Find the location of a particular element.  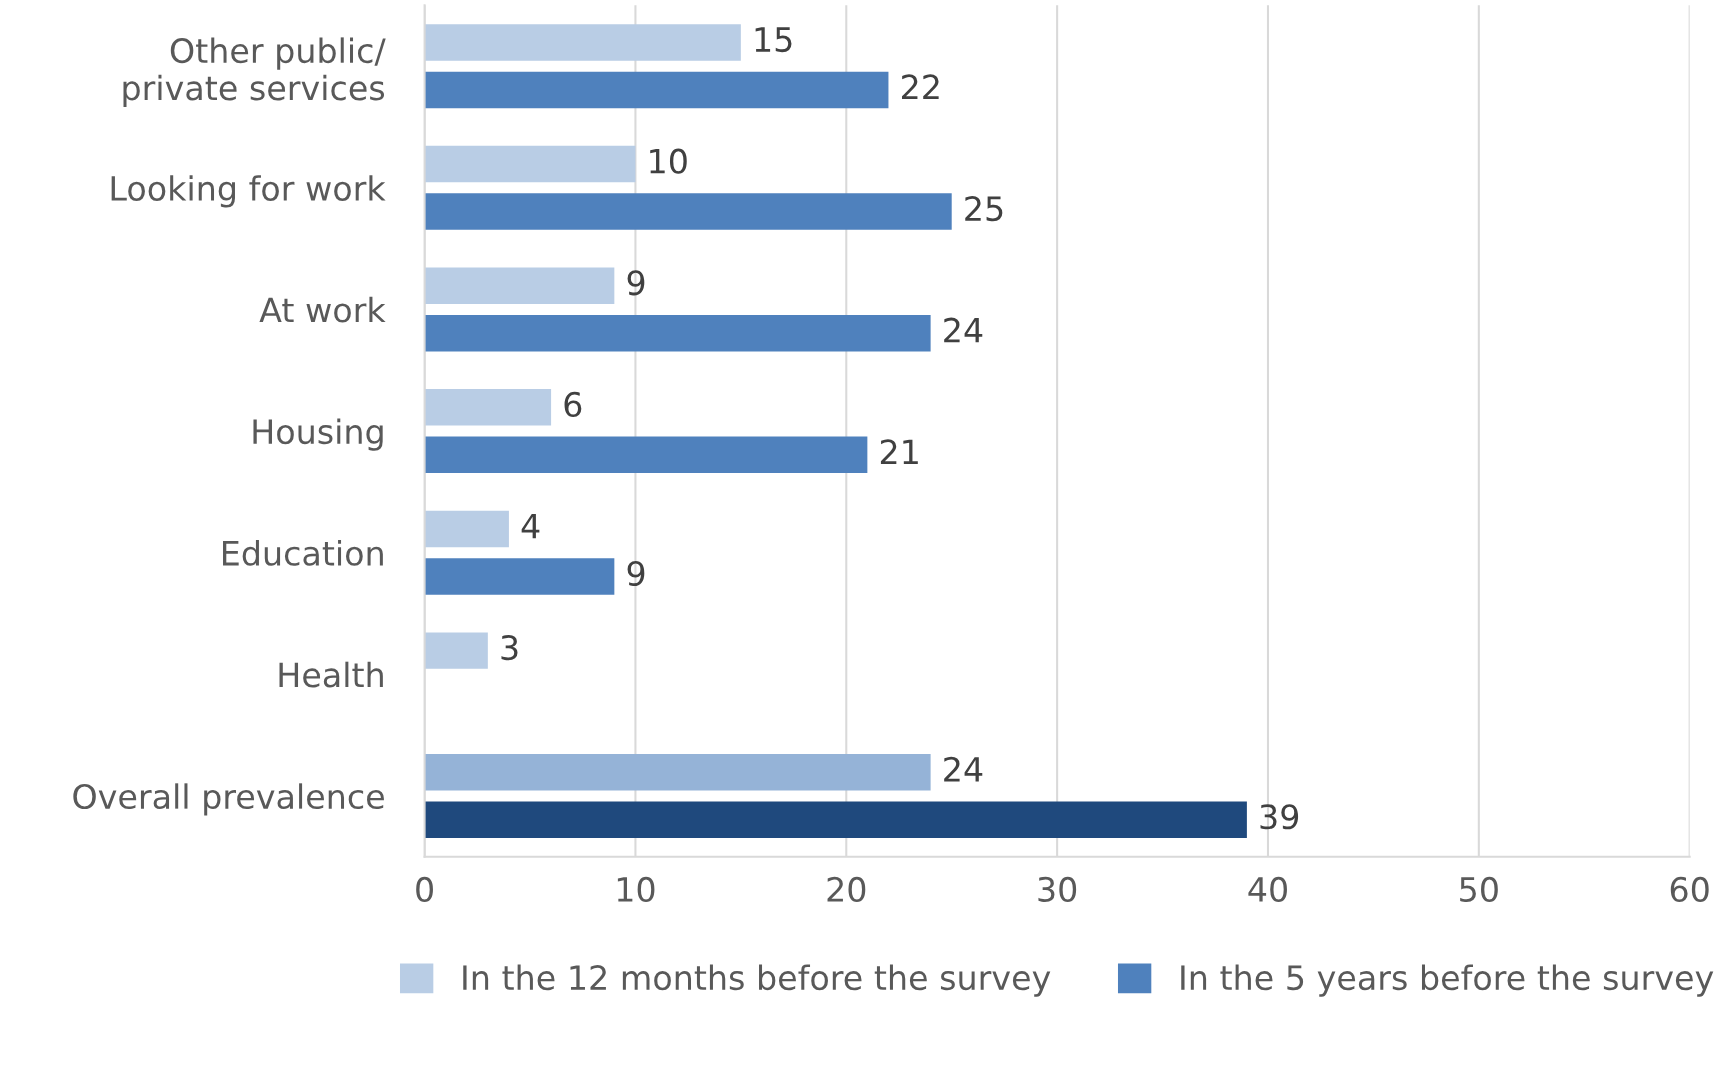

x-tick-label: 60 is located at coordinates (1689, 889).